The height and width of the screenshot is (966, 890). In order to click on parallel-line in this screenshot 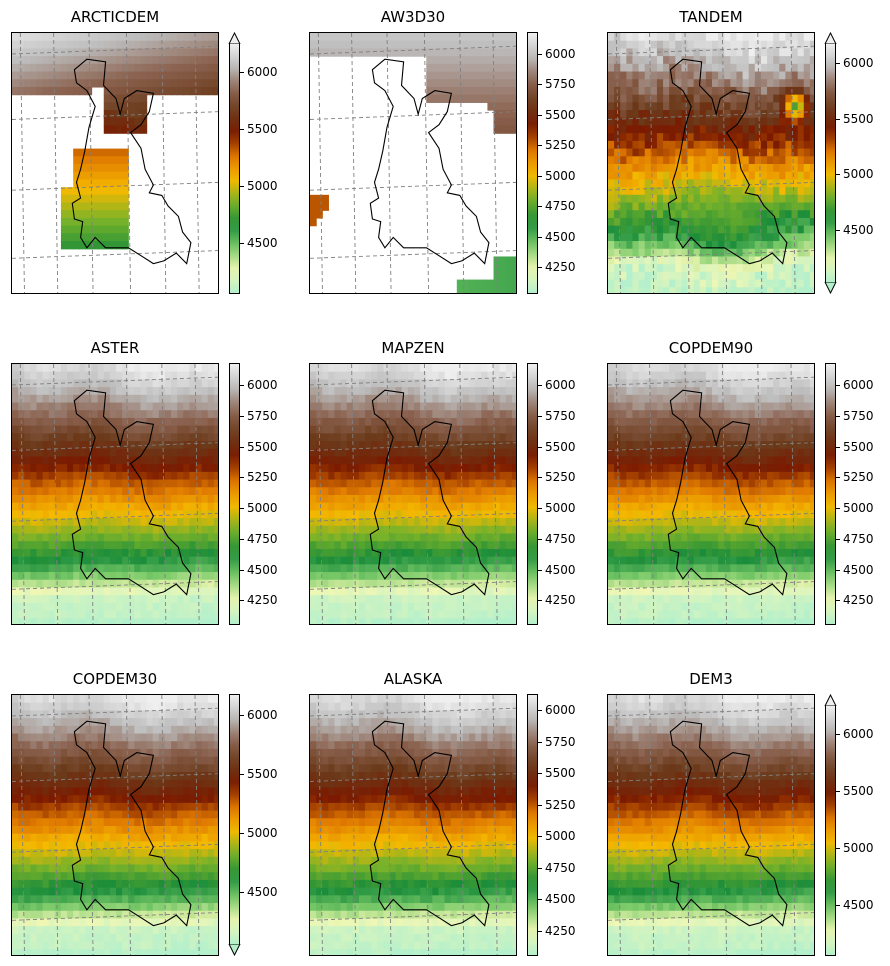, I will do `click(413, 115)`.